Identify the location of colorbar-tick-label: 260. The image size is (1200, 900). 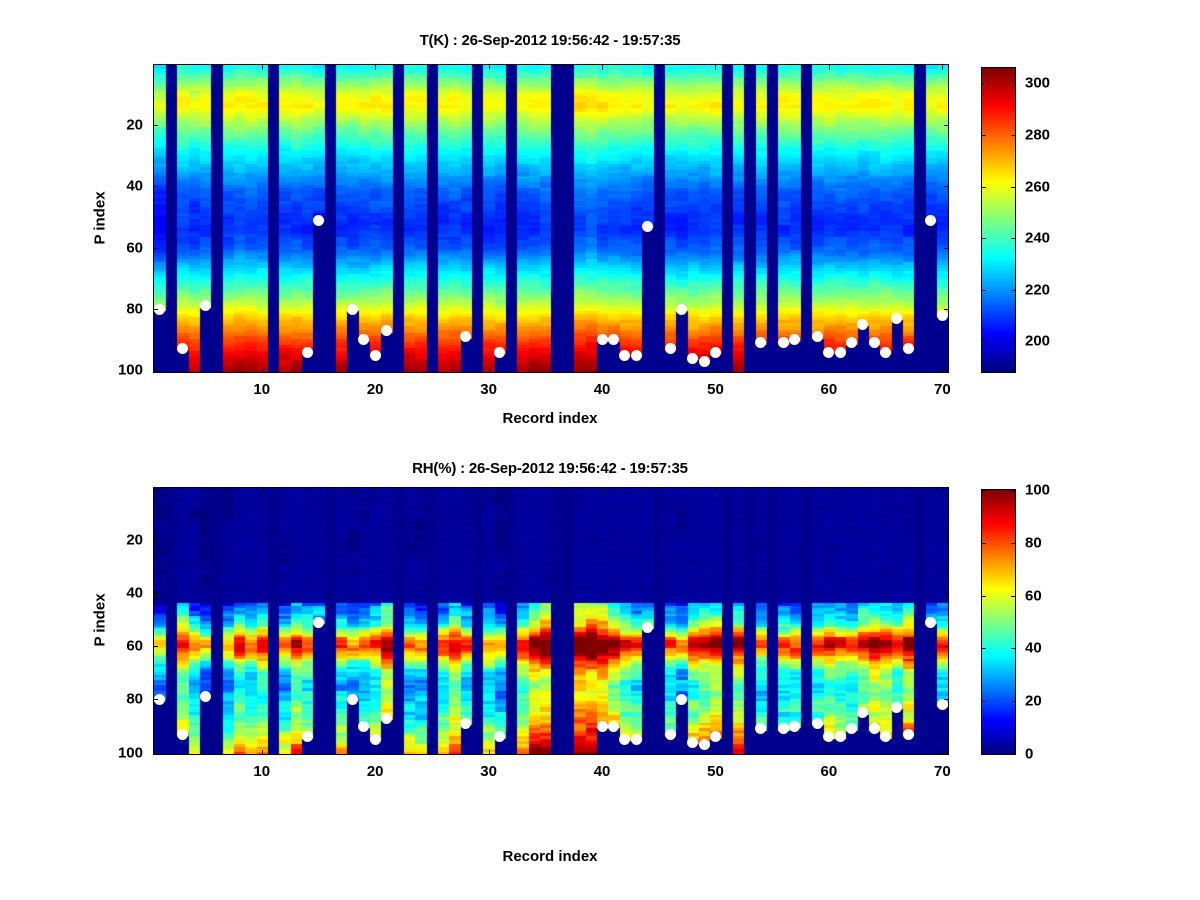
(1038, 186).